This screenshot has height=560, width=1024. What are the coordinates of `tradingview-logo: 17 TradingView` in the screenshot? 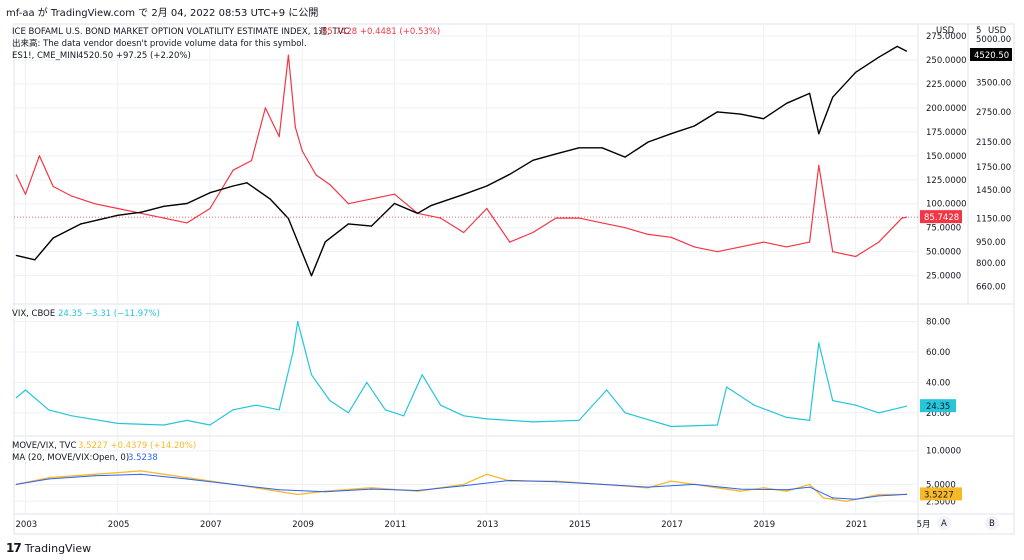 It's located at (48, 548).